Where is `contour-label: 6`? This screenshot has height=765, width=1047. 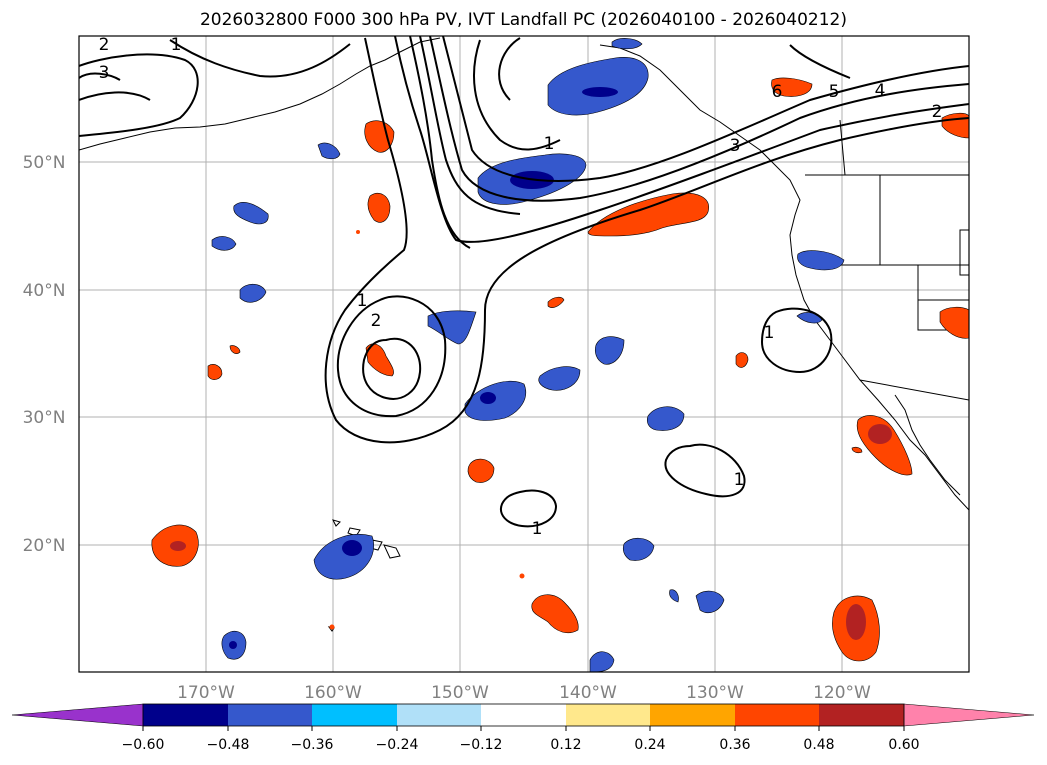
contour-label: 6 is located at coordinates (777, 92).